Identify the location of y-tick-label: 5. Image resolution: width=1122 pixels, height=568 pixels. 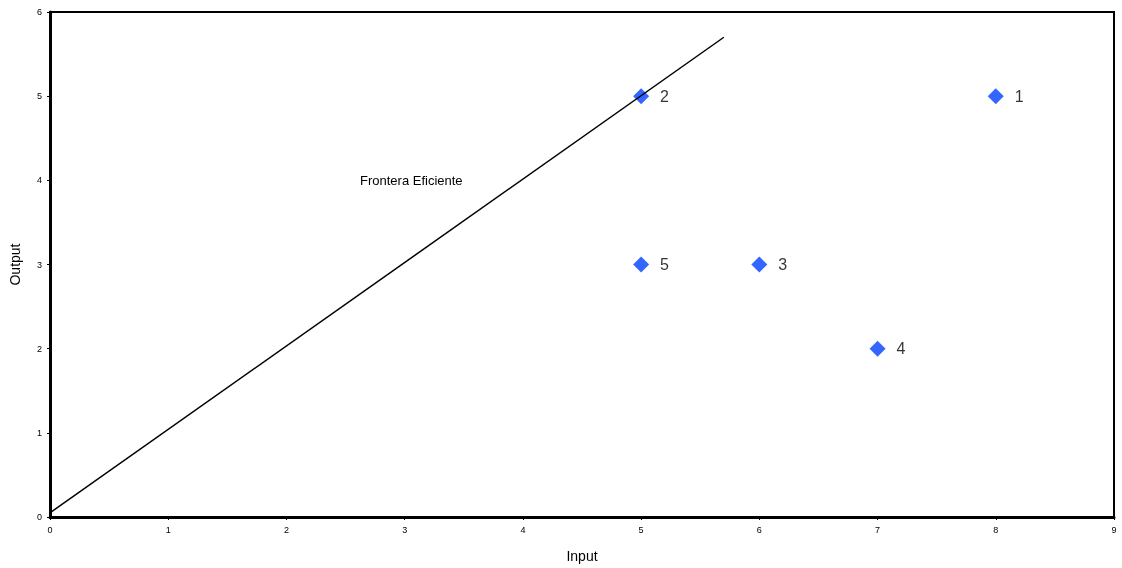
(39, 96).